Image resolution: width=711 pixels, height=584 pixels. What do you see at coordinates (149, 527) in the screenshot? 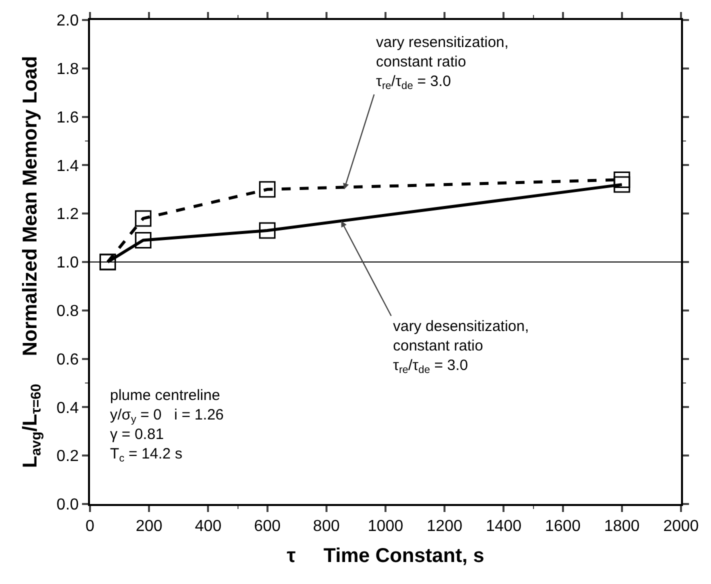
I see `x-tick-label: 200` at bounding box center [149, 527].